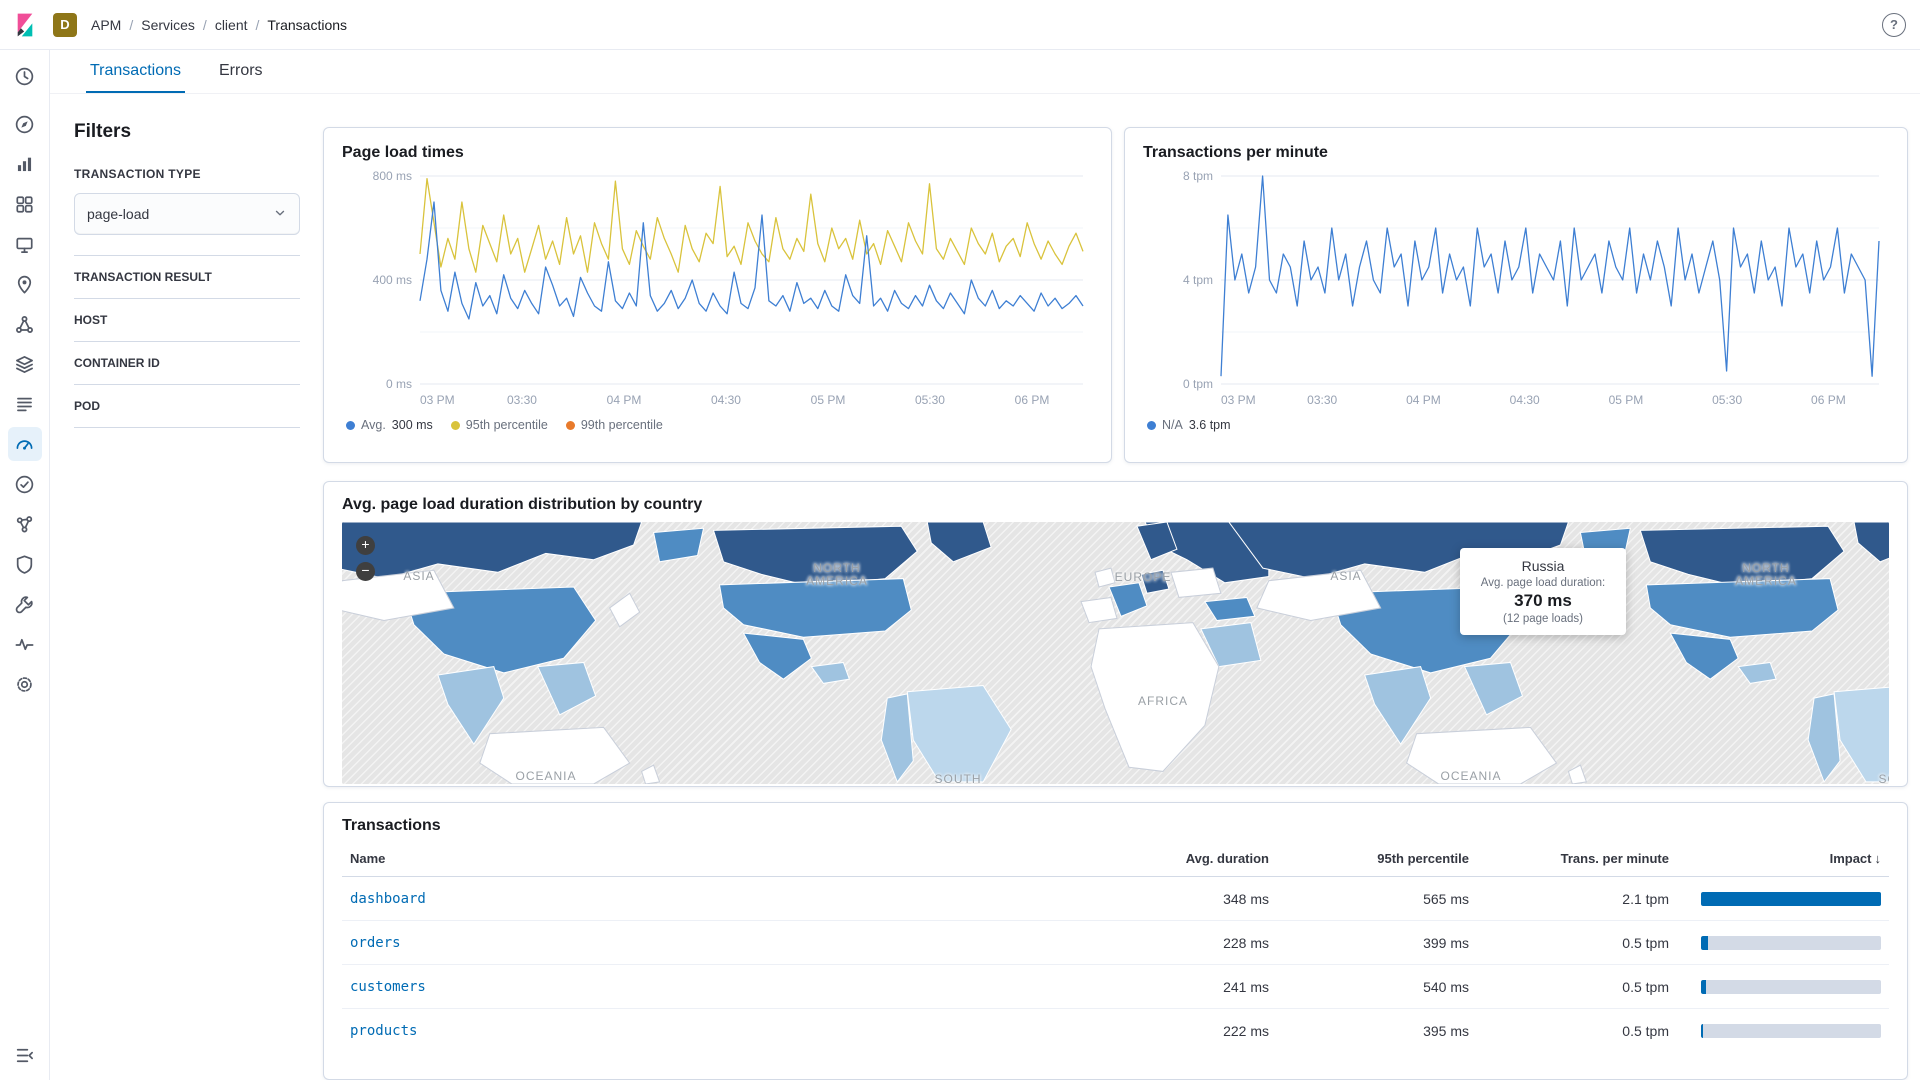  What do you see at coordinates (1878, 858) in the screenshot?
I see `sort-desc-icon: ↓` at bounding box center [1878, 858].